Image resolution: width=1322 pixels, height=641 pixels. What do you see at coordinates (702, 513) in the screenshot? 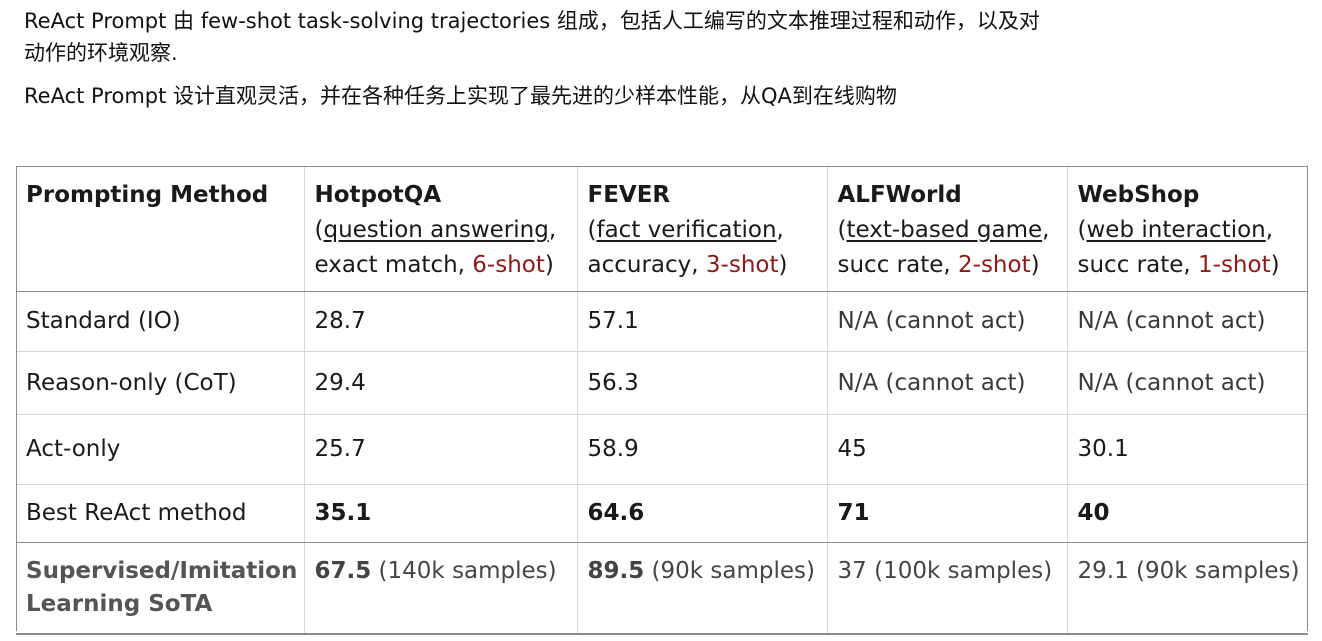
I see `table-cell: 64.6` at bounding box center [702, 513].